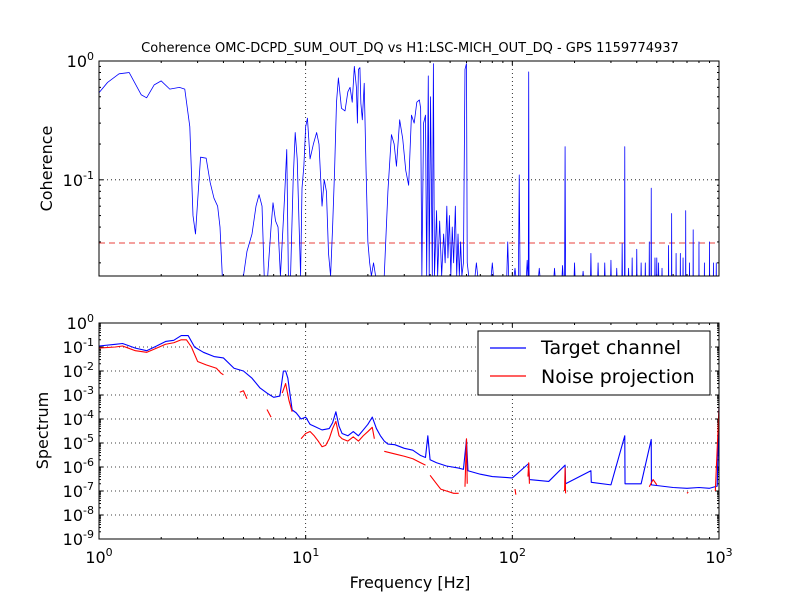  I want to click on legend-noise-label: Noise projection, so click(618, 377).